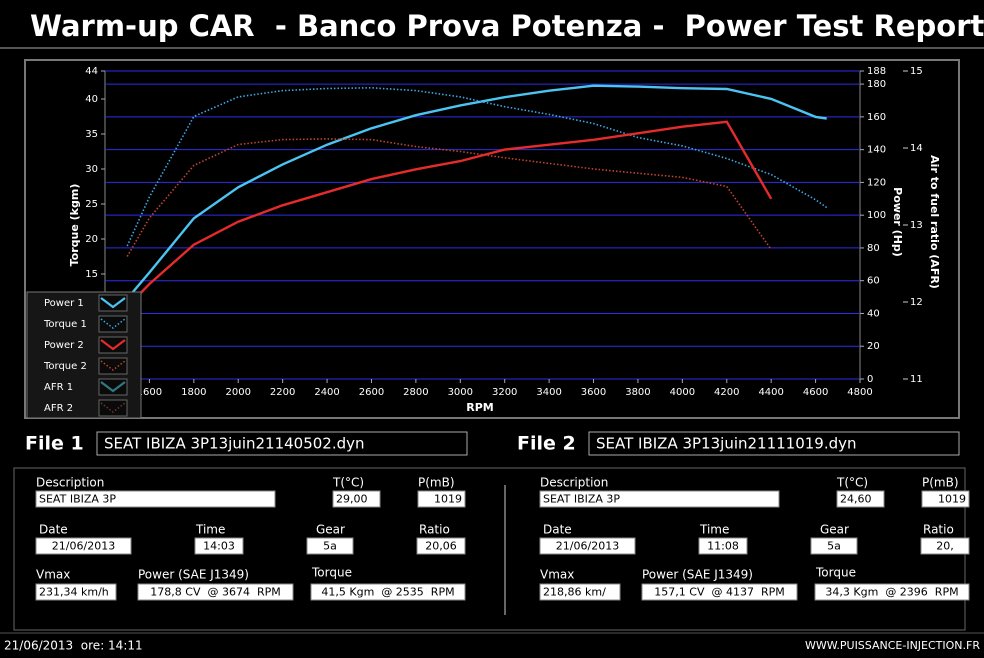  I want to click on legend-label: Power 2, so click(64, 345).